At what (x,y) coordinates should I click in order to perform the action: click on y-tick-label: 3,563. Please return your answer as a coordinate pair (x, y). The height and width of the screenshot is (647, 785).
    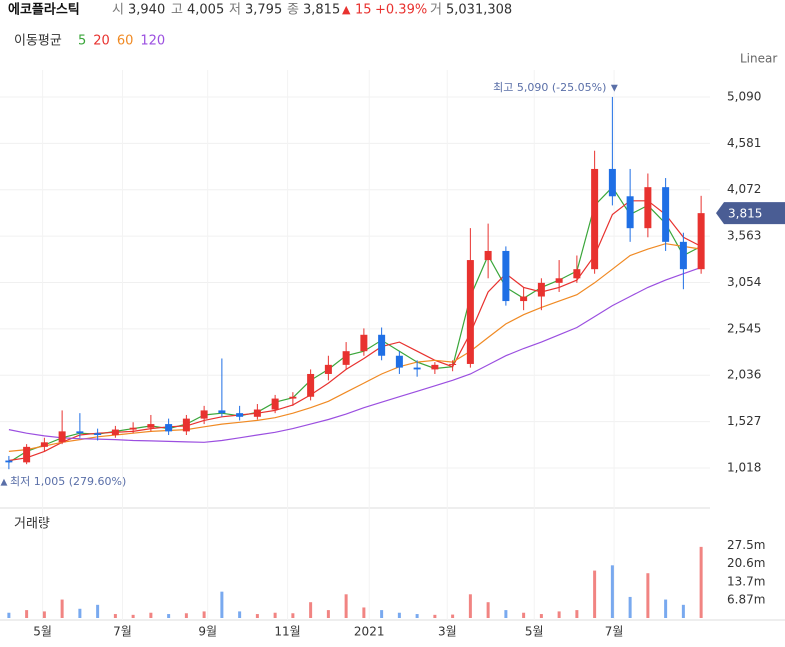
    Looking at the image, I should click on (744, 236).